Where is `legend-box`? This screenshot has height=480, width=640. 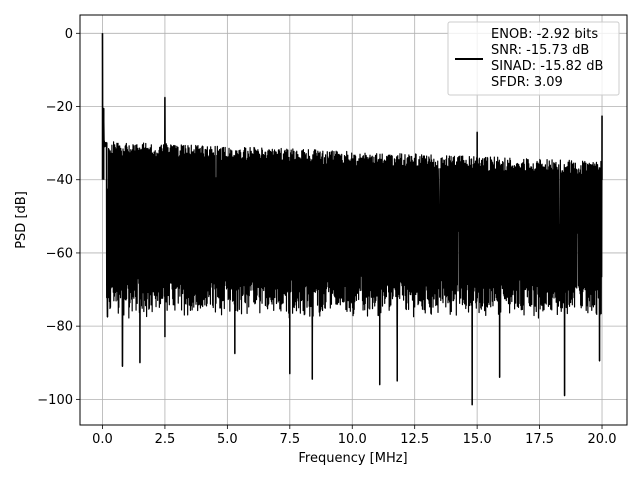 legend-box is located at coordinates (533, 58).